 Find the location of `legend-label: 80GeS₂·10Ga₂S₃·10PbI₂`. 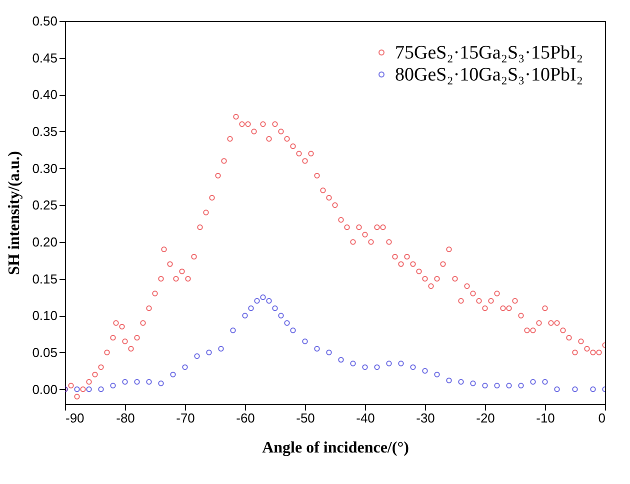

legend-label: 80GeS₂·10Ga₂S₃·10PbI₂ is located at coordinates (489, 75).